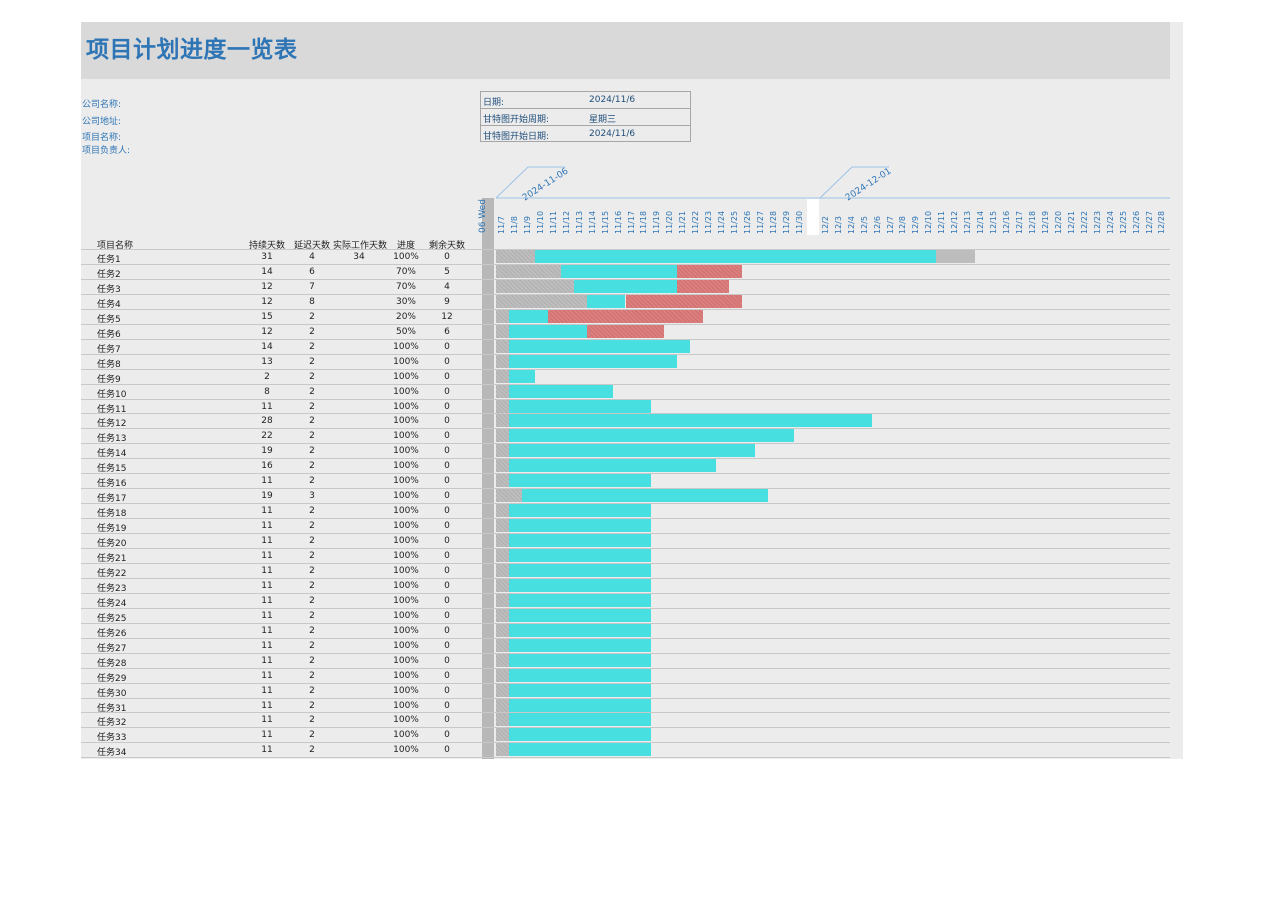 This screenshot has height=905, width=1280. What do you see at coordinates (312, 496) in the screenshot?
I see `task-delay: 3` at bounding box center [312, 496].